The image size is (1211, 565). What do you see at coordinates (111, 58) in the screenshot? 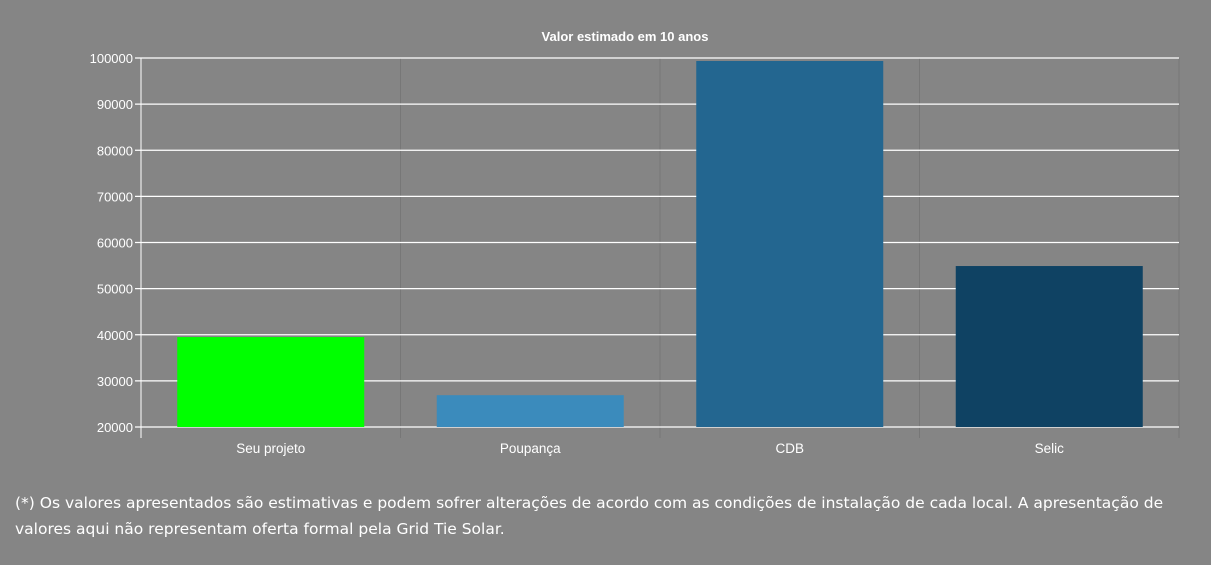
I see `y-tick-label: 100000` at bounding box center [111, 58].